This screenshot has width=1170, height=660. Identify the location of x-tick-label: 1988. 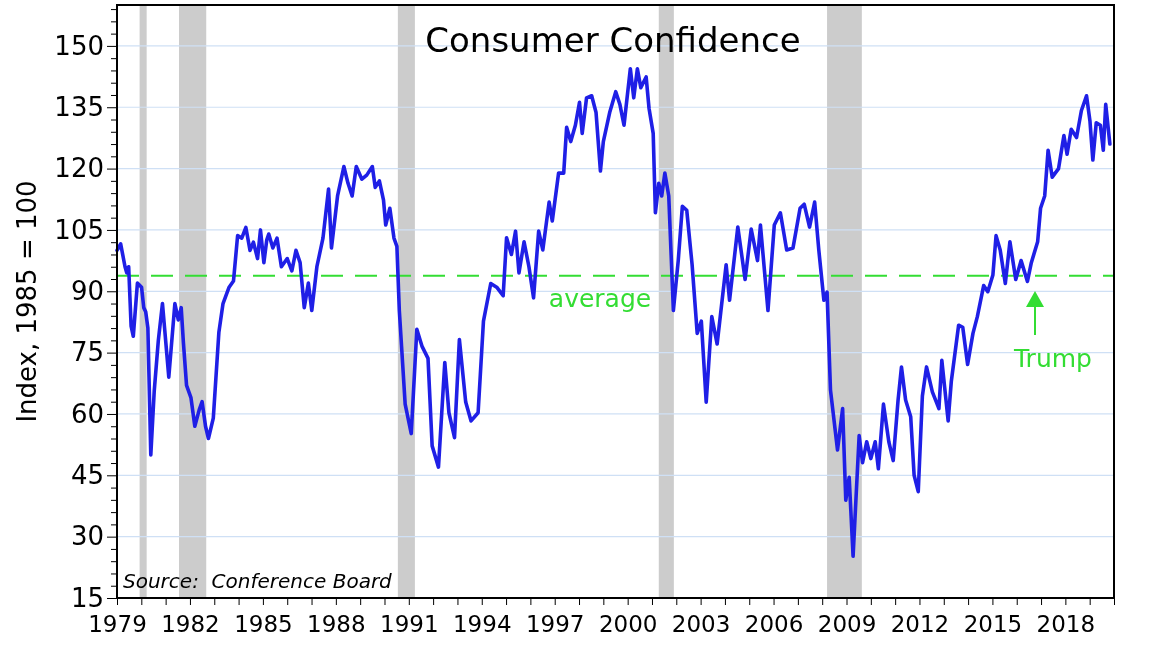
(336, 624).